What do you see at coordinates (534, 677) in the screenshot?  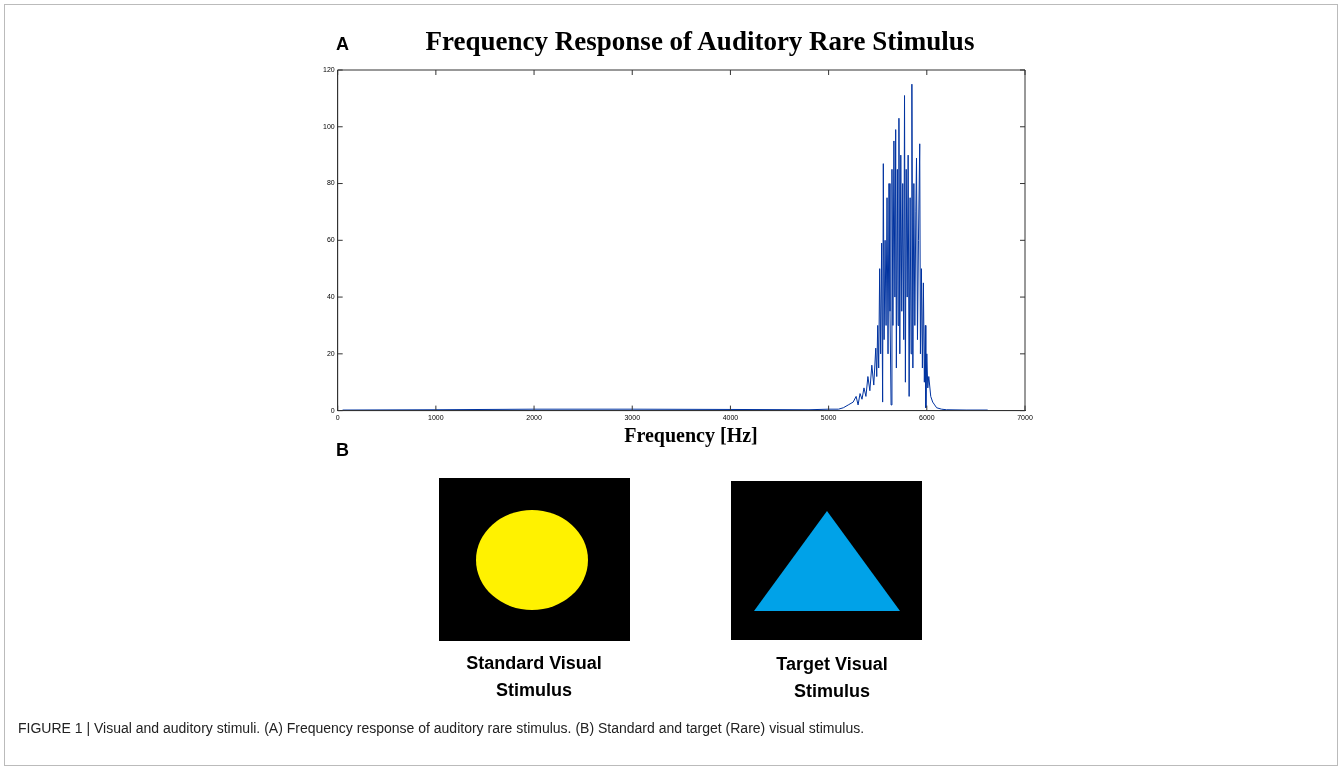 I see `text: Standard Visual Stimulus` at bounding box center [534, 677].